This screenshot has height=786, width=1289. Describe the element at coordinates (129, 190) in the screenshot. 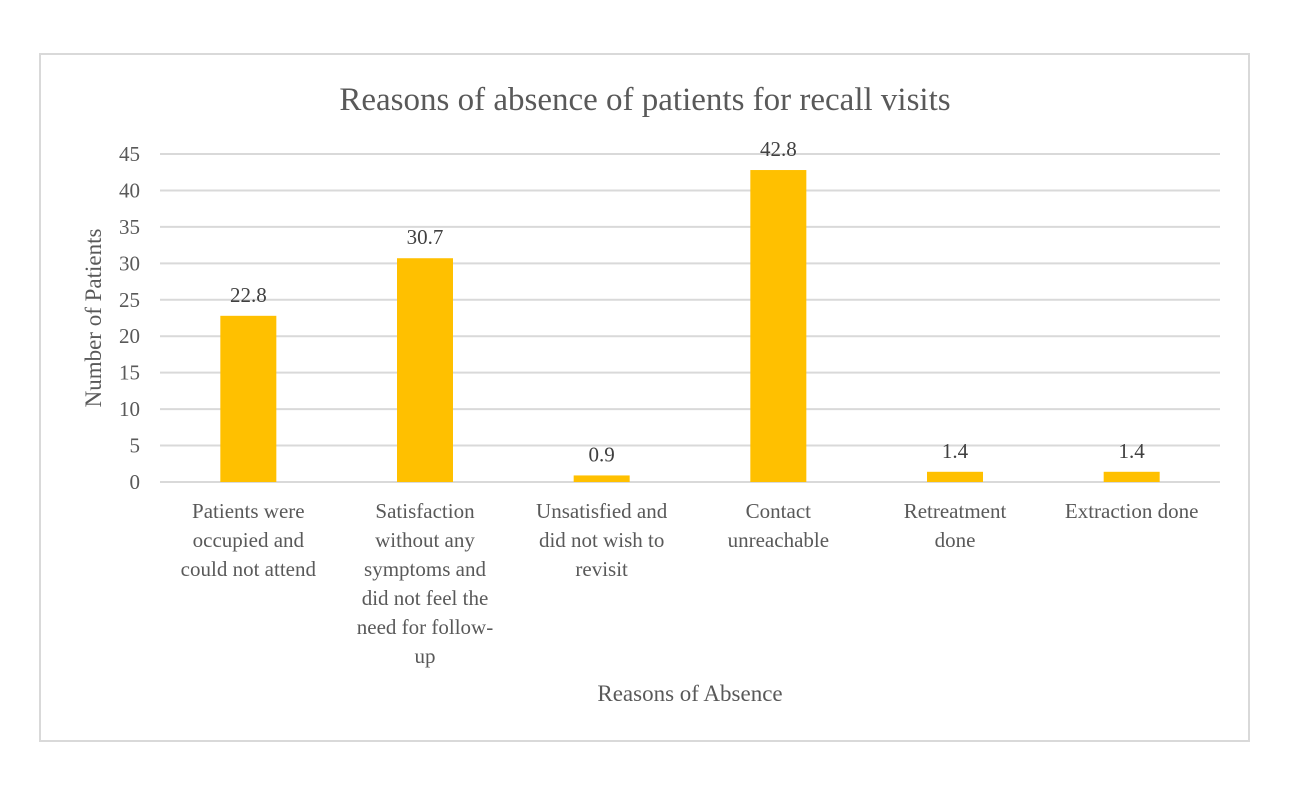

I see `y-tick-label: 40` at that location.